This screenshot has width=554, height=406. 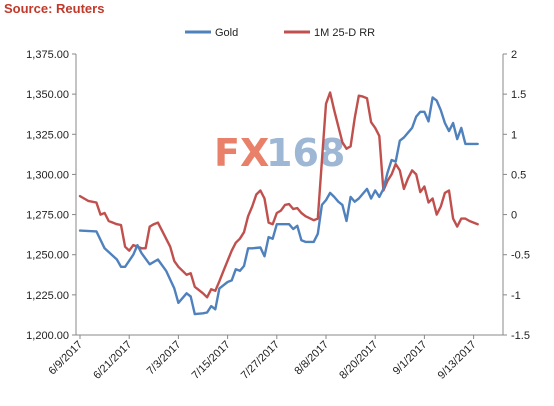 I want to click on left-tick-label: 1,300.00, so click(x=47, y=175).